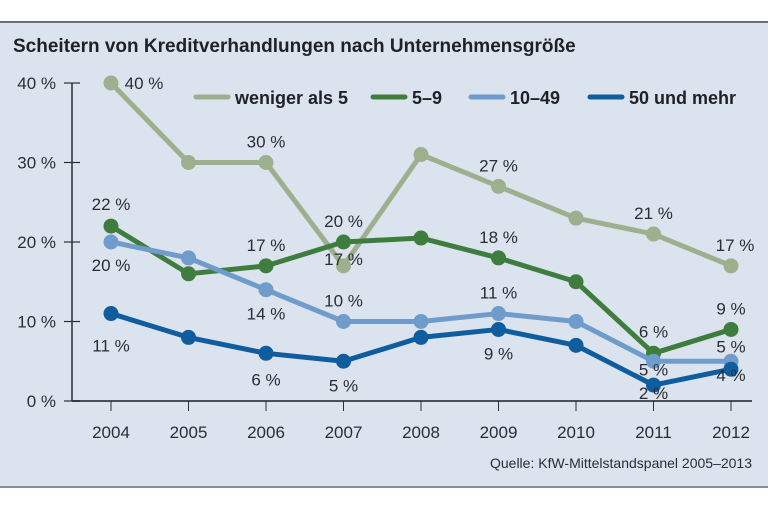  What do you see at coordinates (291, 98) in the screenshot?
I see `legend-label: weniger als 5` at bounding box center [291, 98].